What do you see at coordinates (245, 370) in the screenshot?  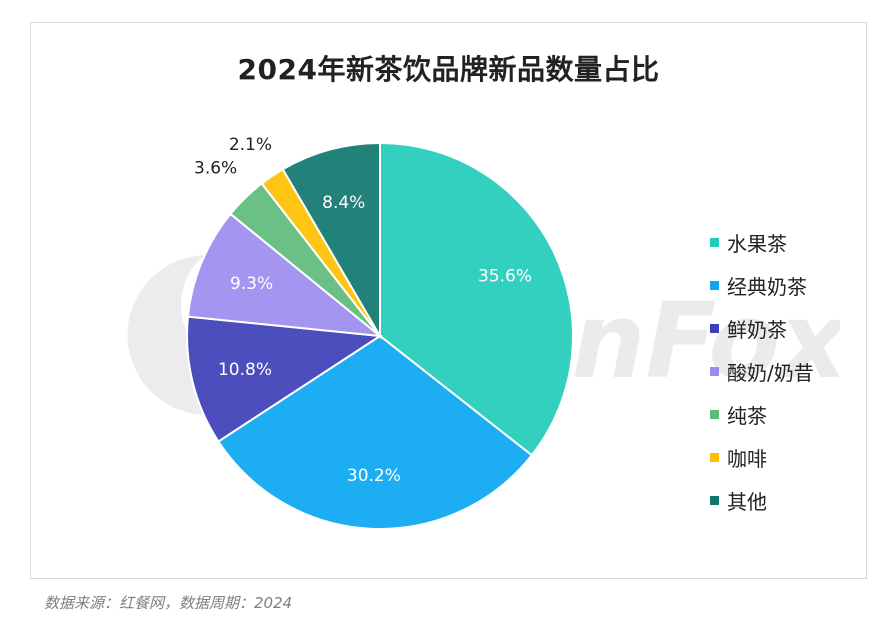 I see `slice-data-label-2: 10.8%` at bounding box center [245, 370].